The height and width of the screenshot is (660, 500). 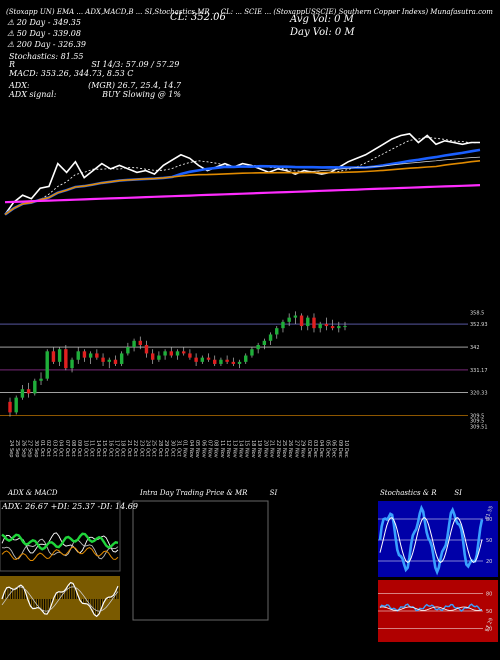 What do you see at coordinates (200, 560) in the screenshot?
I see `intraday-panel-frame` at bounding box center [200, 560].